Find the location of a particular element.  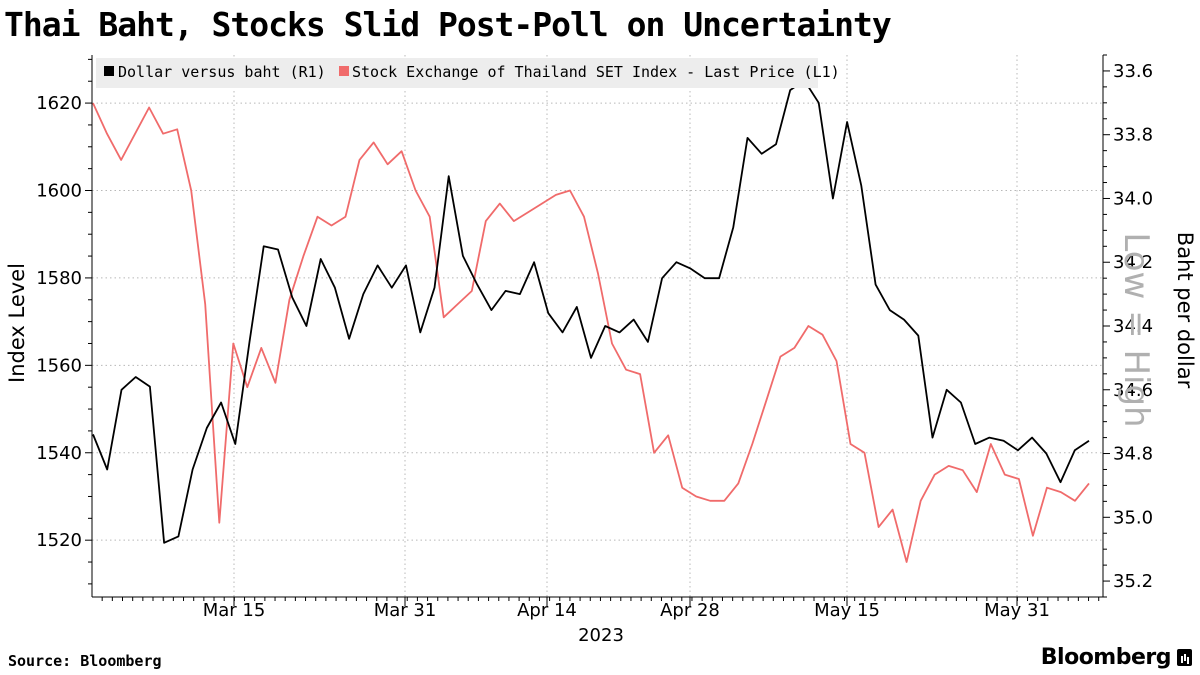

right-tick-label: 33.6 is located at coordinates (1133, 71).